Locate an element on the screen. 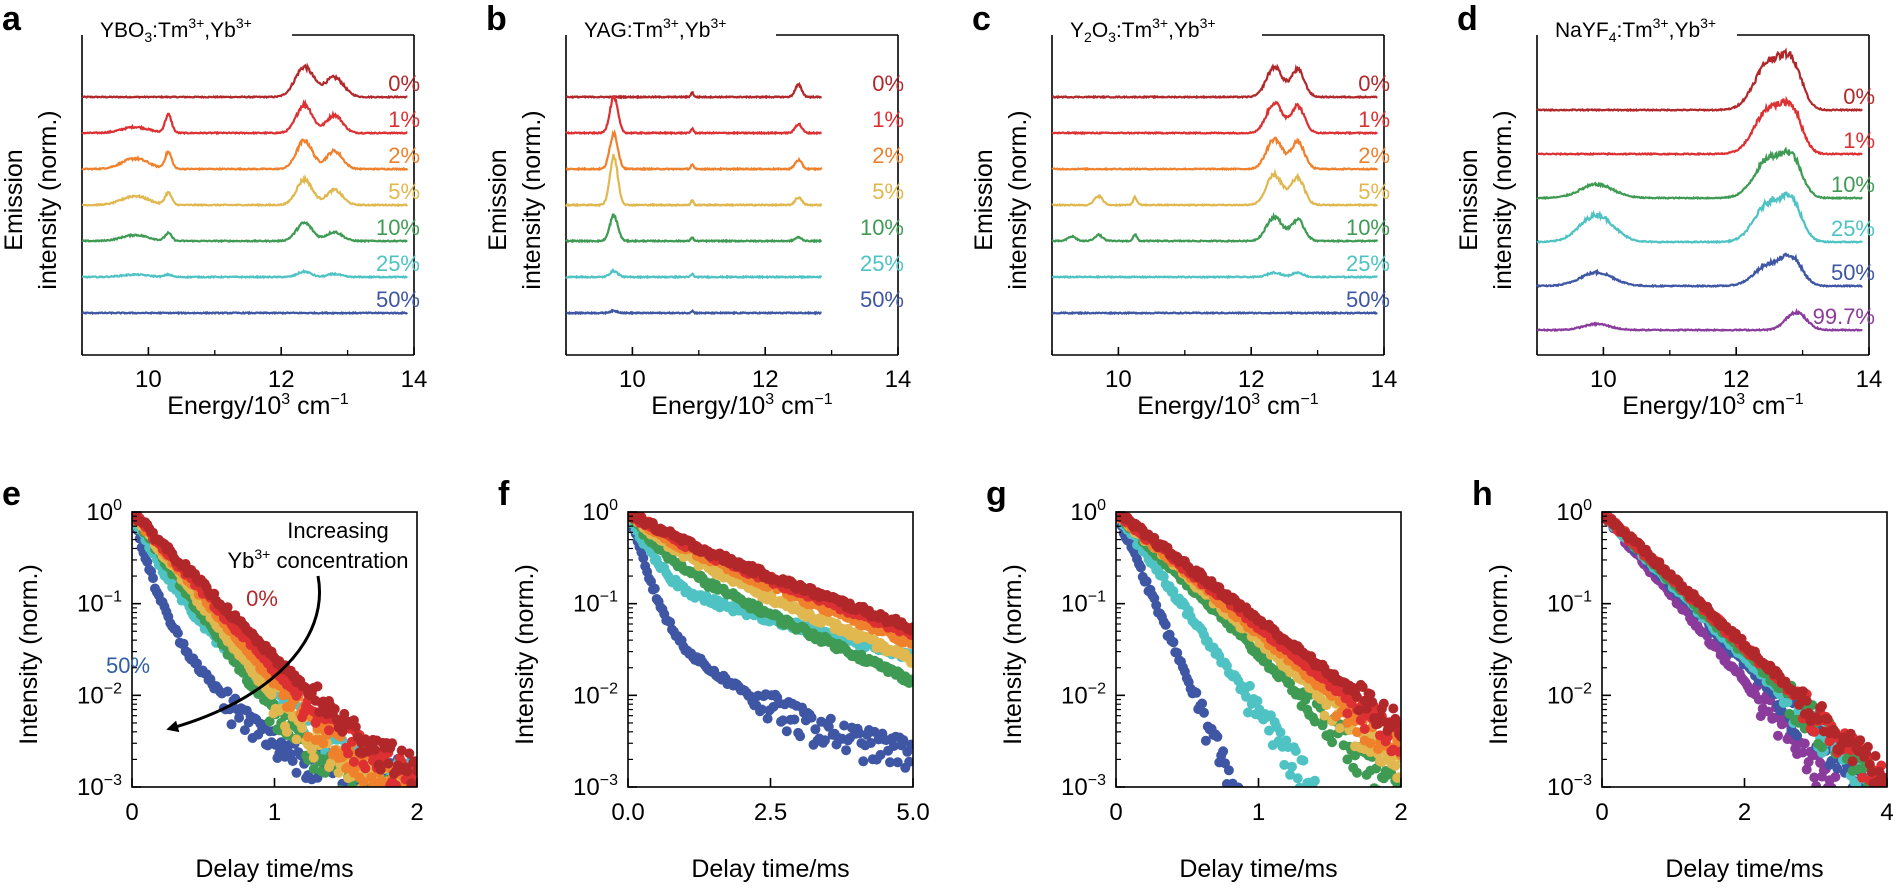 The height and width of the screenshot is (891, 1902). annotation-concentration: concentration is located at coordinates (339, 560).